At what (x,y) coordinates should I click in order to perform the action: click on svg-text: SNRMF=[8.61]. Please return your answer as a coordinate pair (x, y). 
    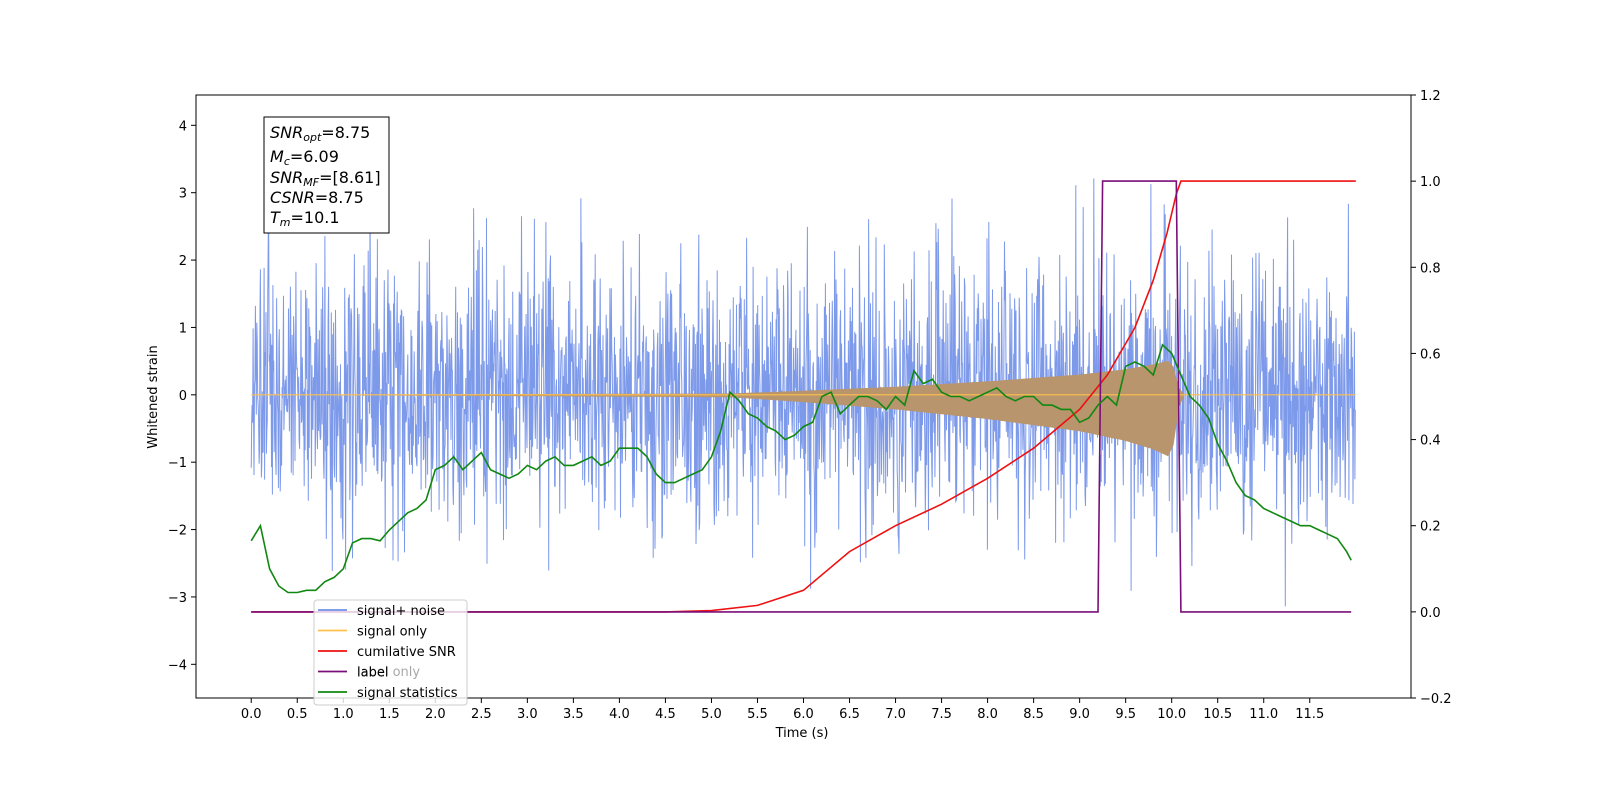
    Looking at the image, I should click on (325, 178).